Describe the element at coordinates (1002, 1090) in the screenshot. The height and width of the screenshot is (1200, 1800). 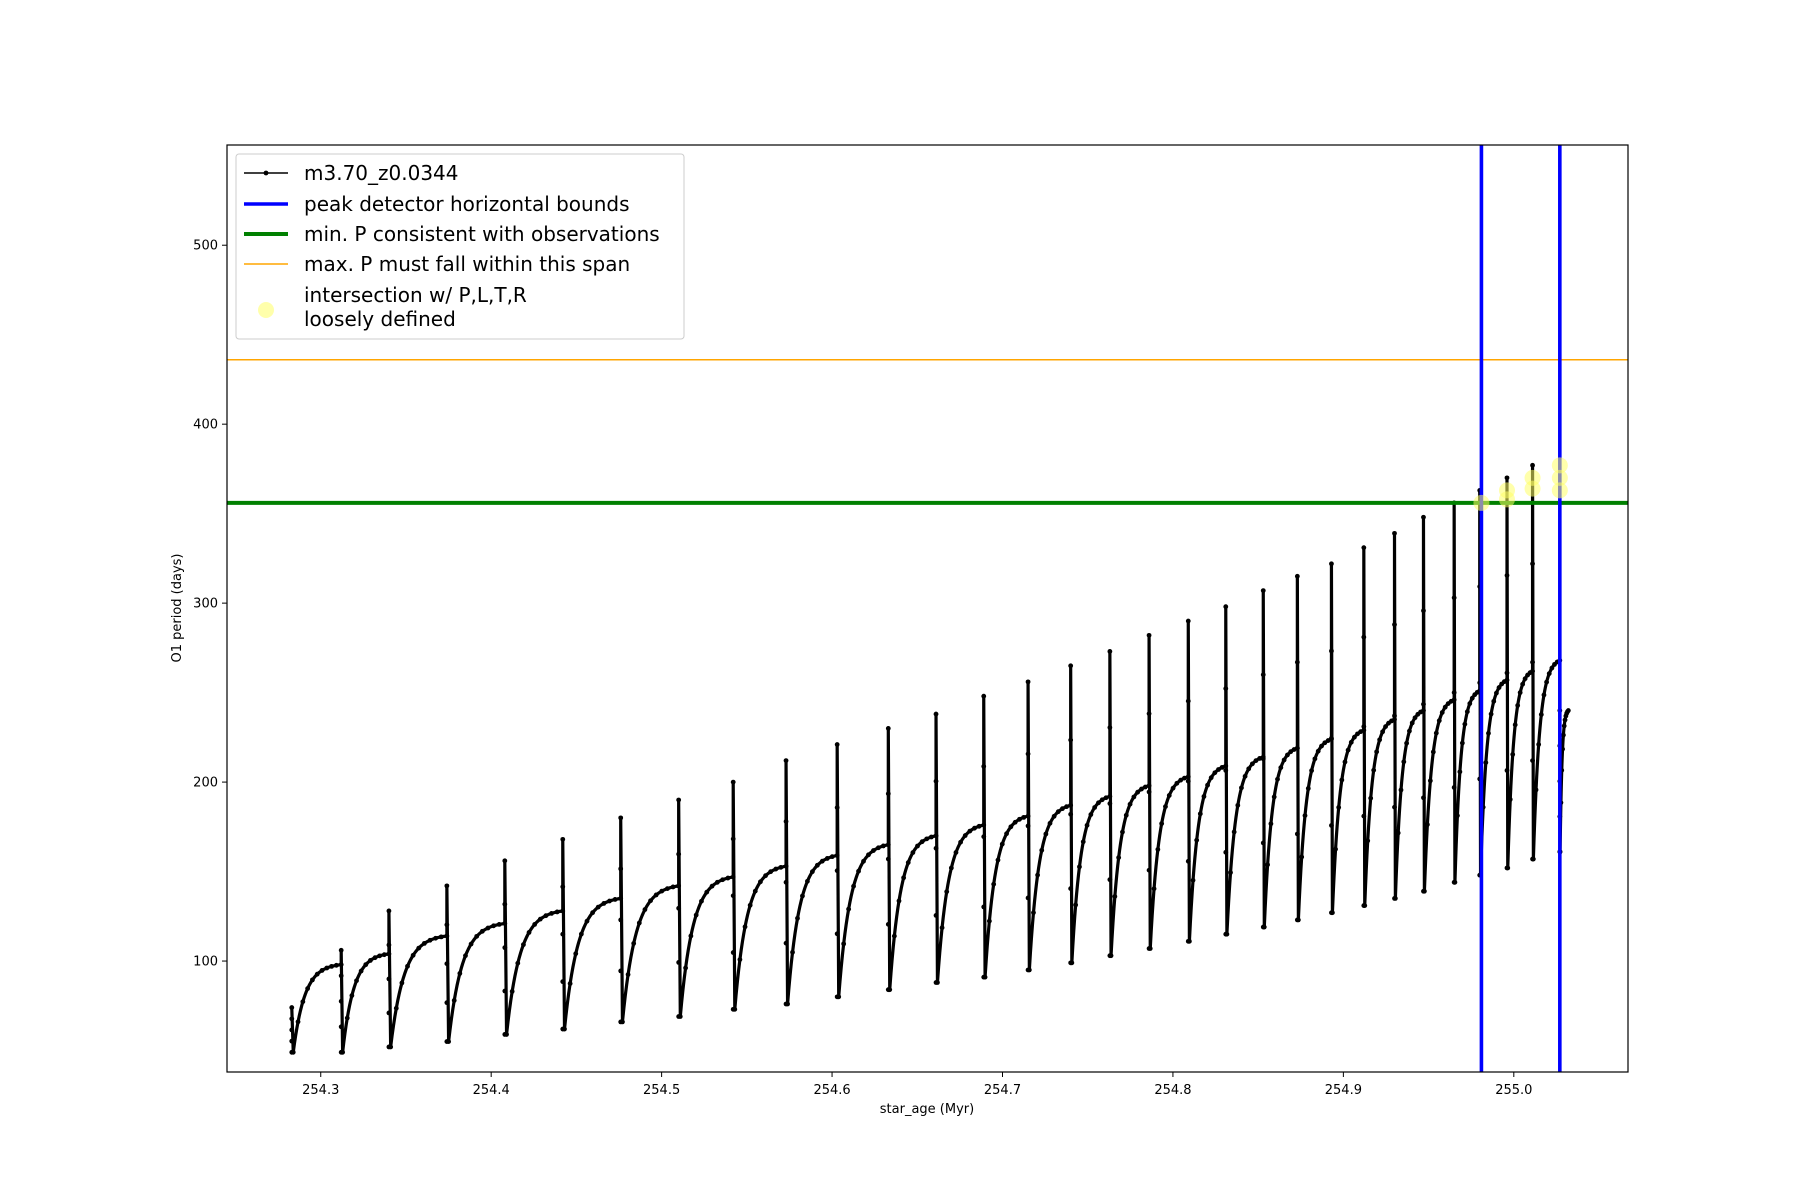
I see `x-tick-label: 254.7` at that location.